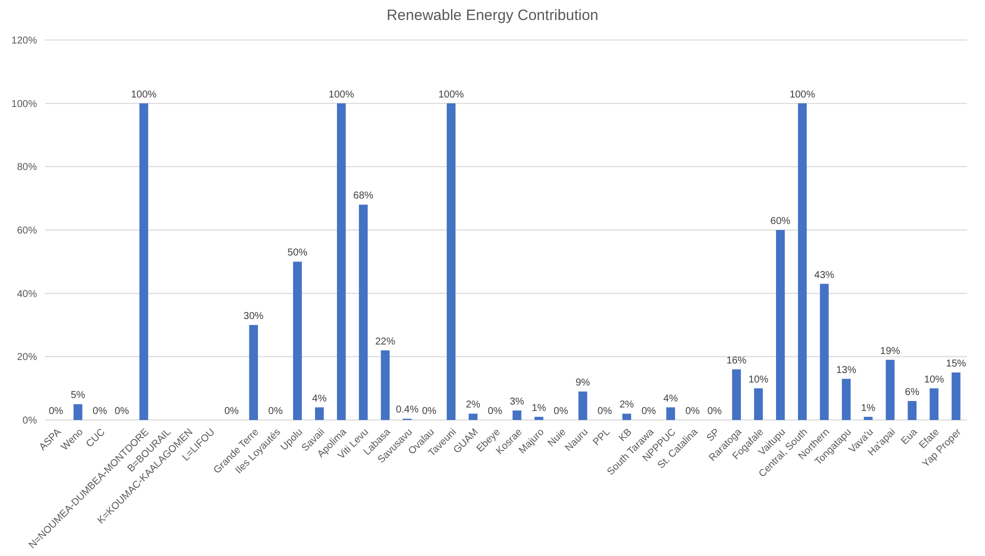 This screenshot has width=985, height=556. Describe the element at coordinates (846, 370) in the screenshot. I see `data-label: 13%` at that location.